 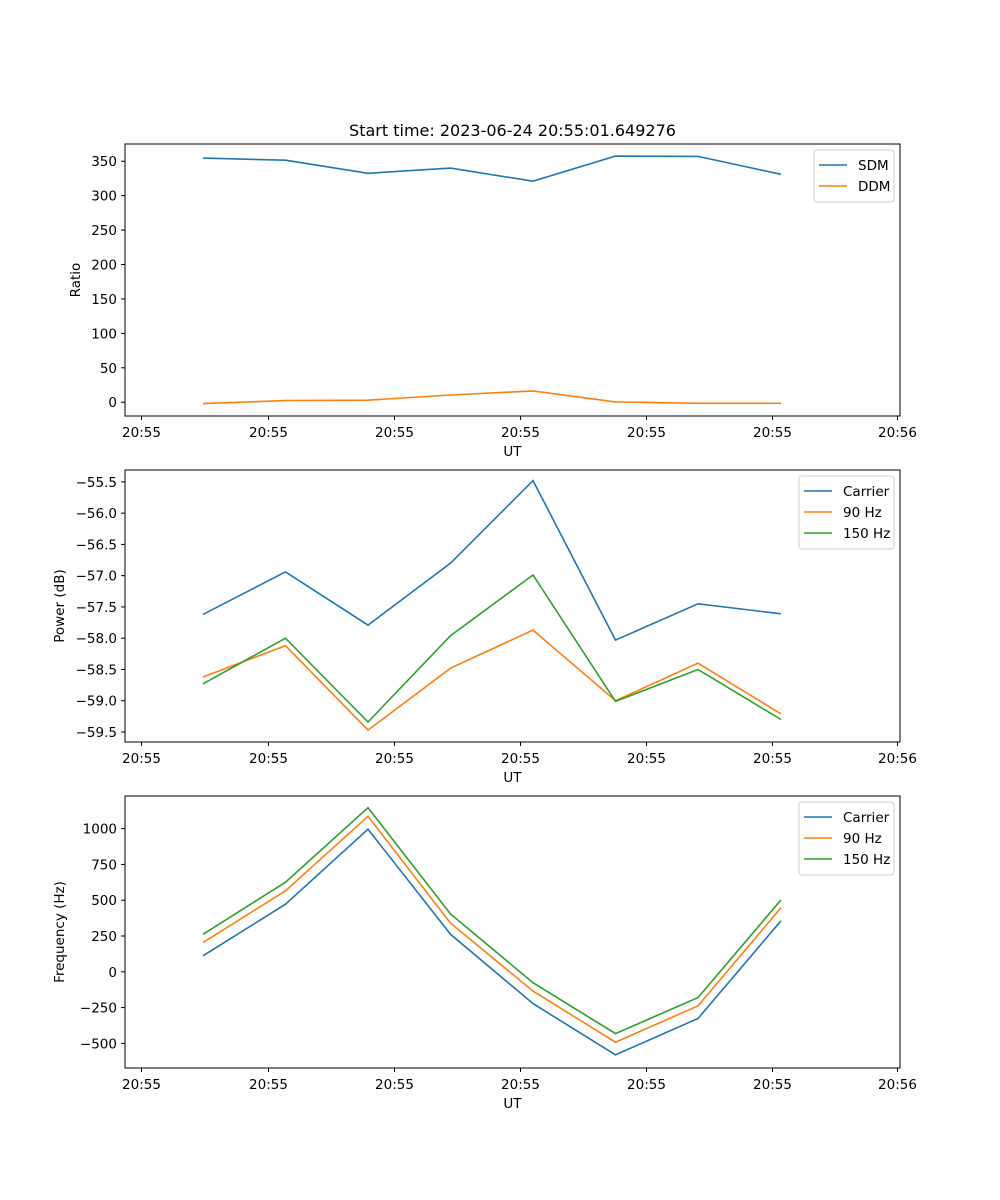 What do you see at coordinates (60, 605) in the screenshot?
I see `y-axis-label: Power (dB)` at bounding box center [60, 605].